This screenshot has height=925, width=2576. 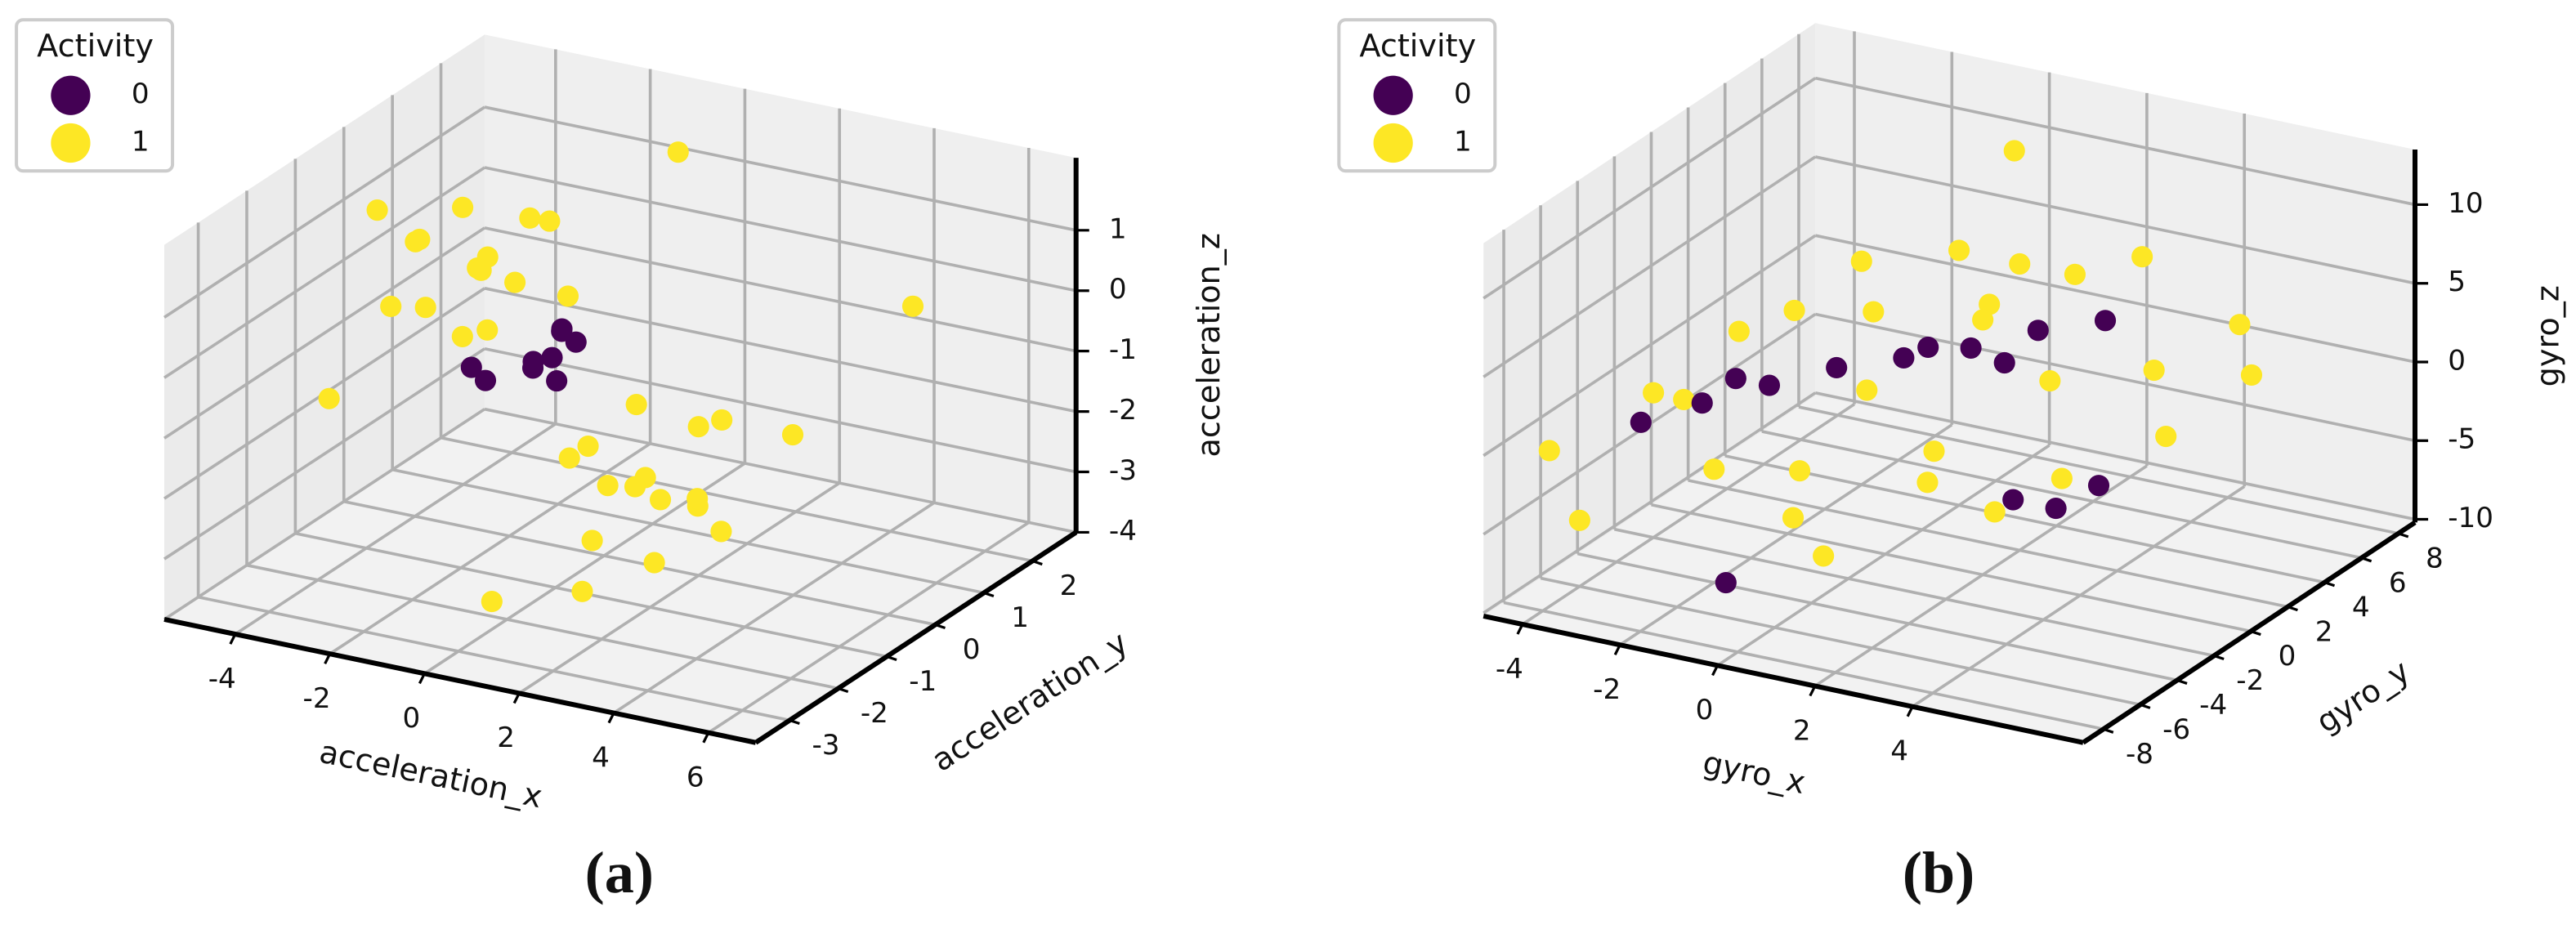 What do you see at coordinates (619, 872) in the screenshot?
I see `panel-caption: (a)` at bounding box center [619, 872].